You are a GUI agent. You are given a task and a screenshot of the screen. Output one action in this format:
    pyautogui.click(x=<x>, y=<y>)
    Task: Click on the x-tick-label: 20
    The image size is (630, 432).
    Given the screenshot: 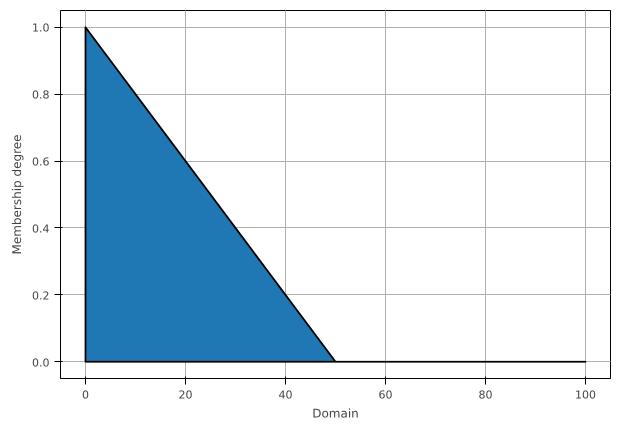 What is the action you would take?
    pyautogui.click(x=185, y=395)
    